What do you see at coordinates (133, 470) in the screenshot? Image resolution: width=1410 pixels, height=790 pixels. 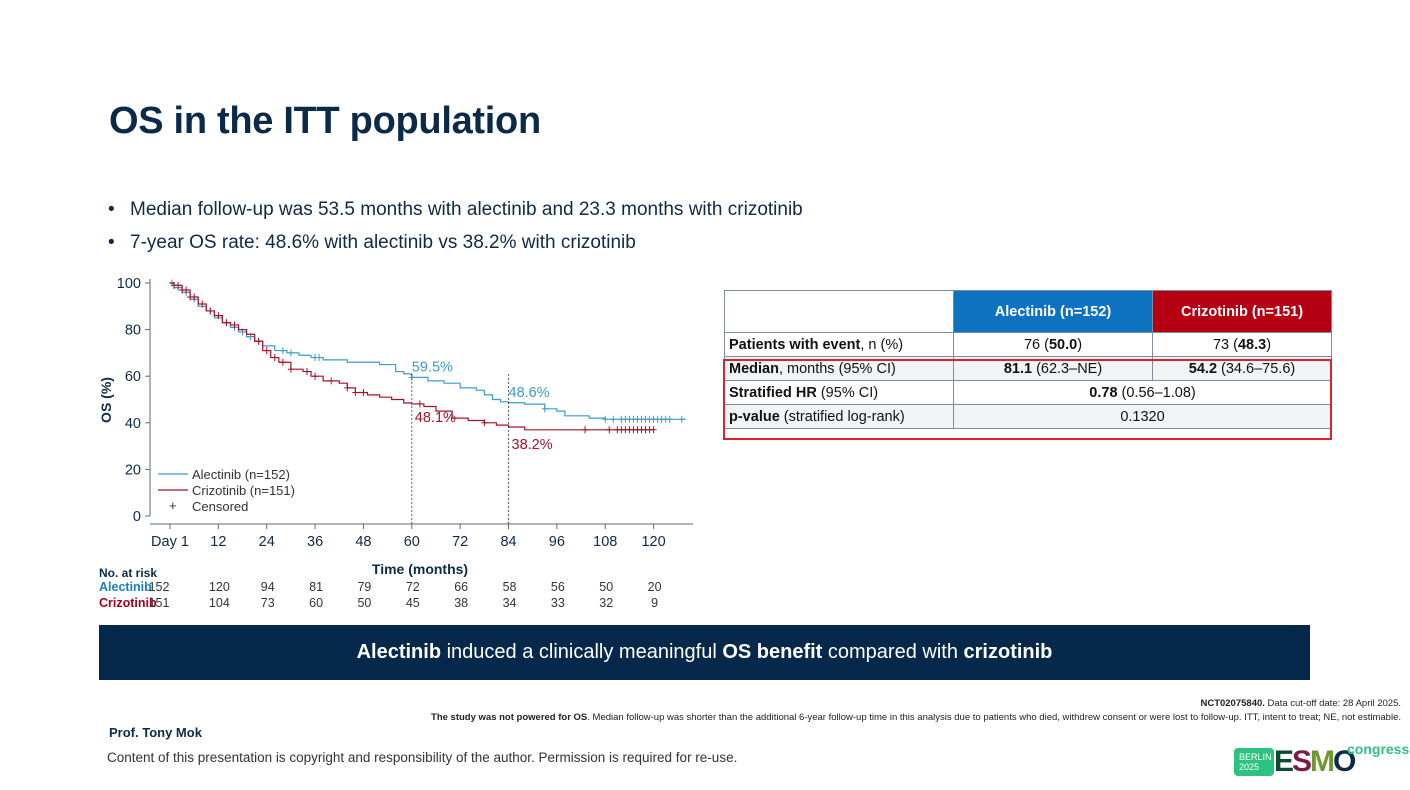 I see `y-tick-label: 20` at bounding box center [133, 470].